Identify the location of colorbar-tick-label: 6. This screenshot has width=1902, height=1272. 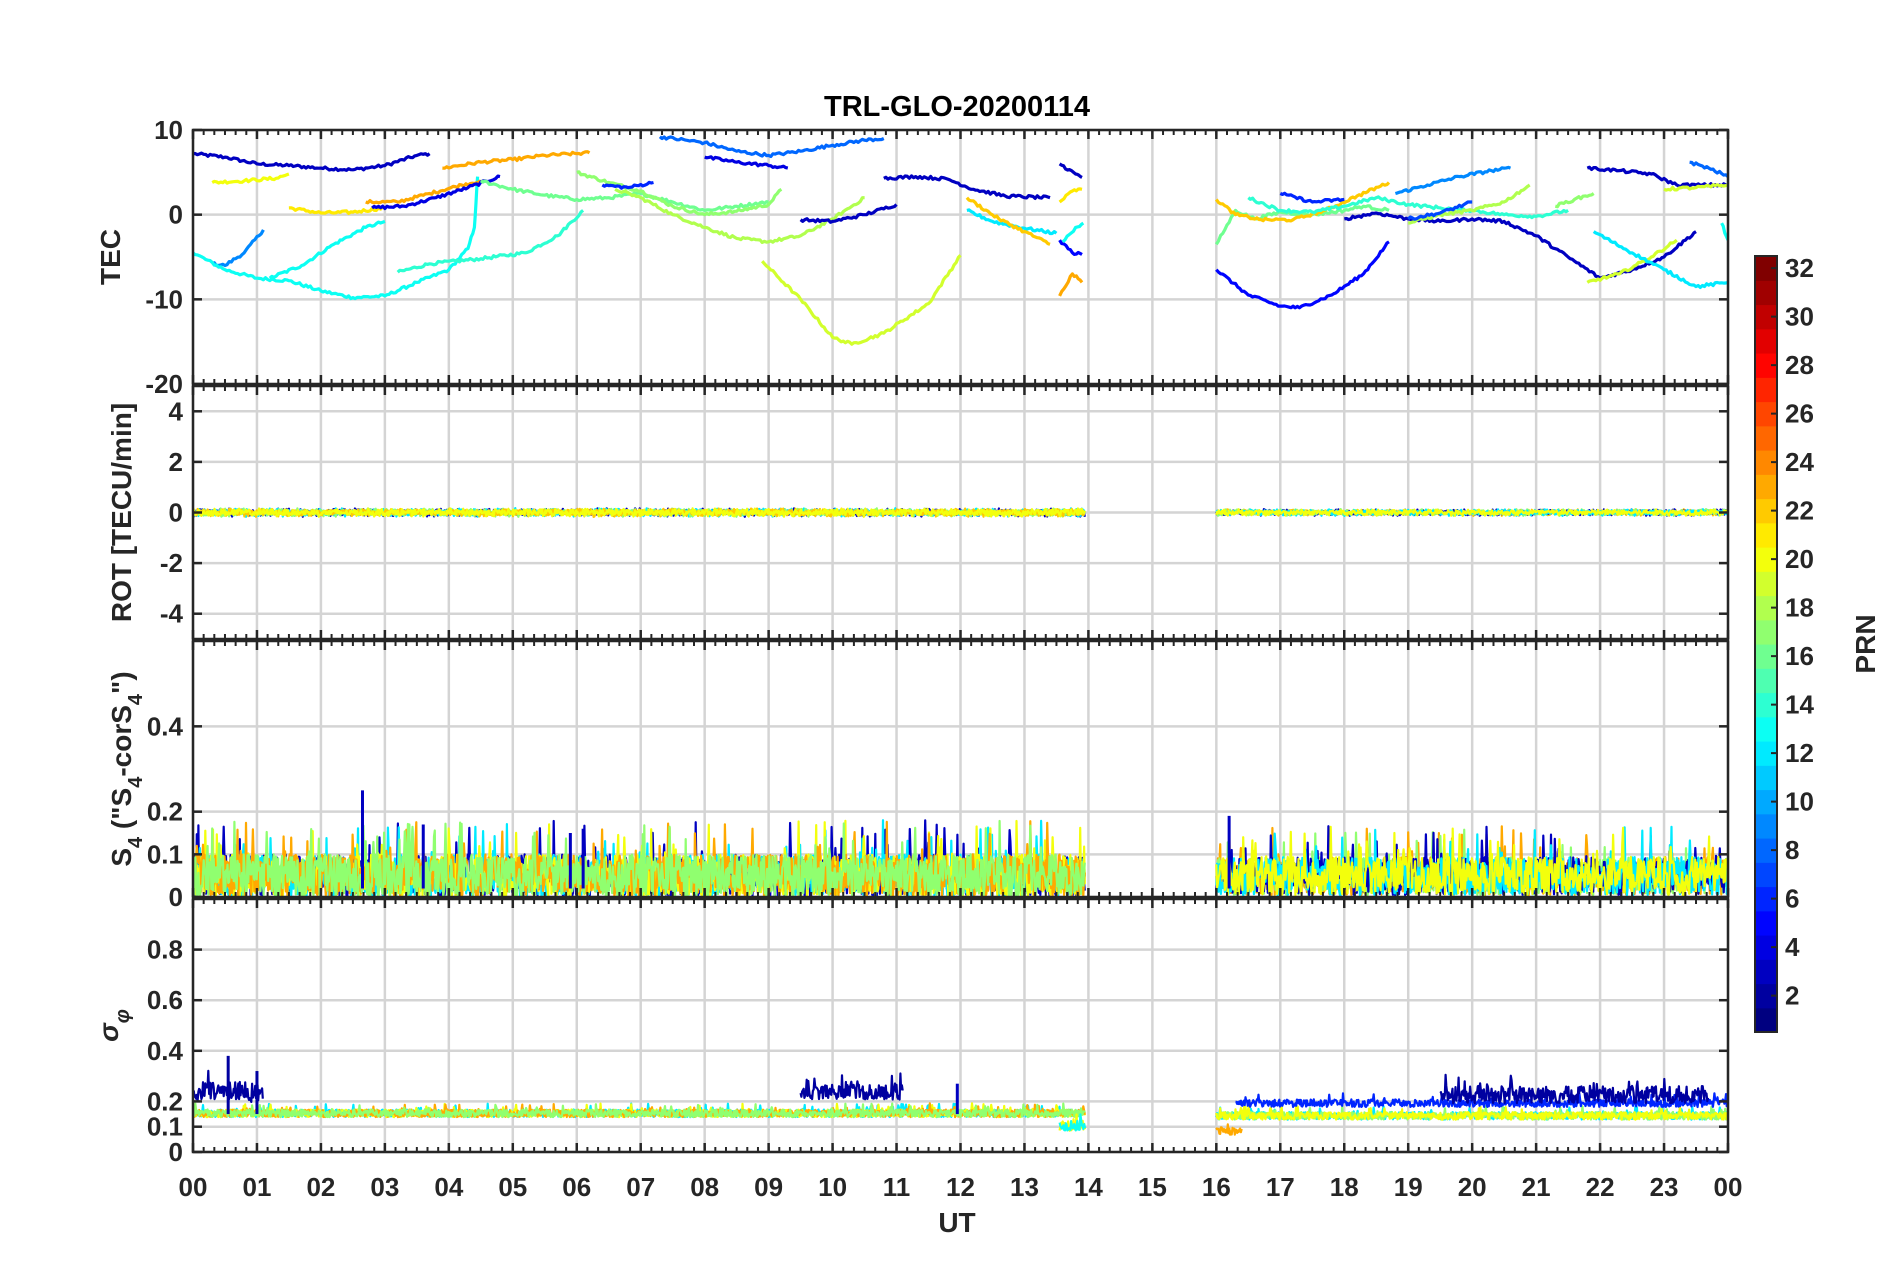
(1792, 899).